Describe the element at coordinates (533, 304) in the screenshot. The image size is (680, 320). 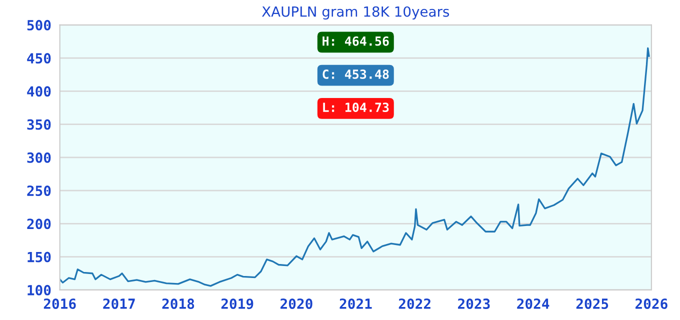
I see `x-tick-label: 2024` at that location.